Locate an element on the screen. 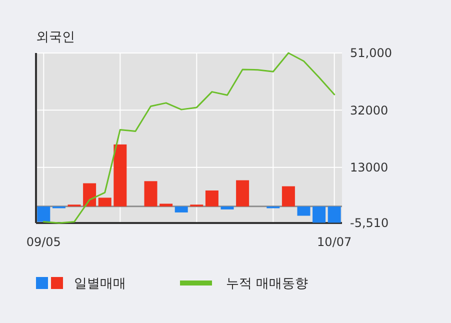 Image resolution: width=451 pixels, height=323 pixels. x-tick-label: 09/05 is located at coordinates (43, 242).